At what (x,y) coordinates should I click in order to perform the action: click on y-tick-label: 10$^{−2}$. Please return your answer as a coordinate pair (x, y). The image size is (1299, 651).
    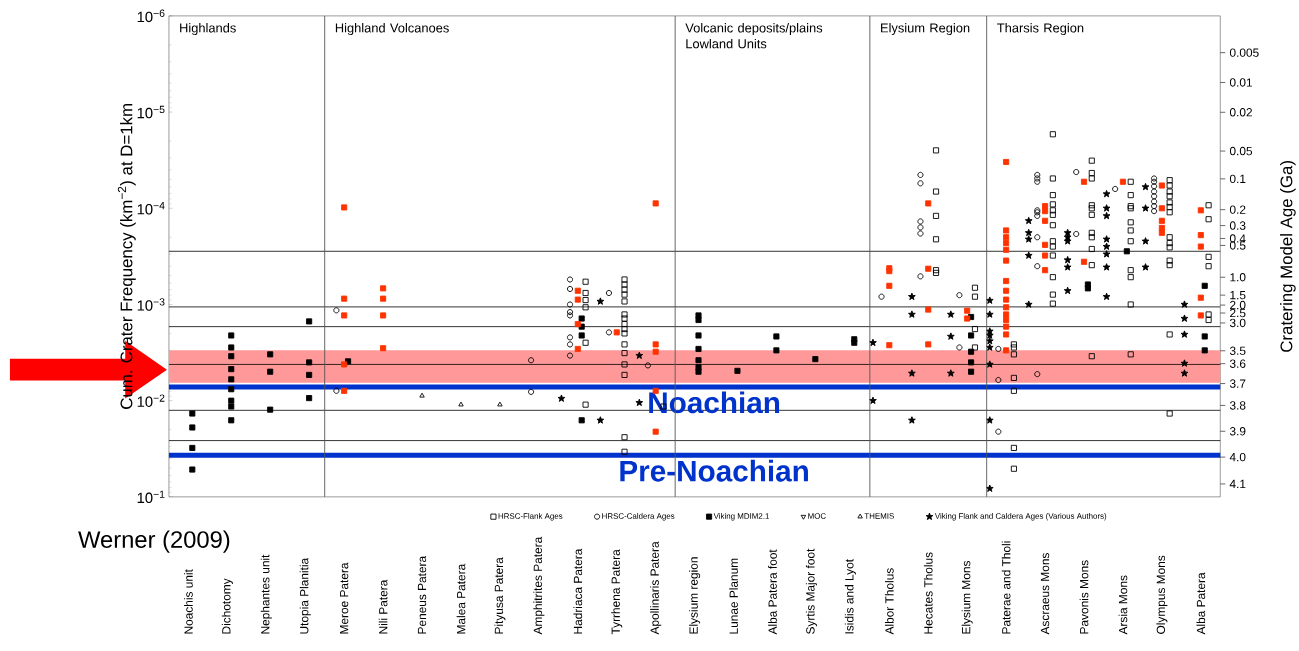
    Looking at the image, I should click on (151, 400).